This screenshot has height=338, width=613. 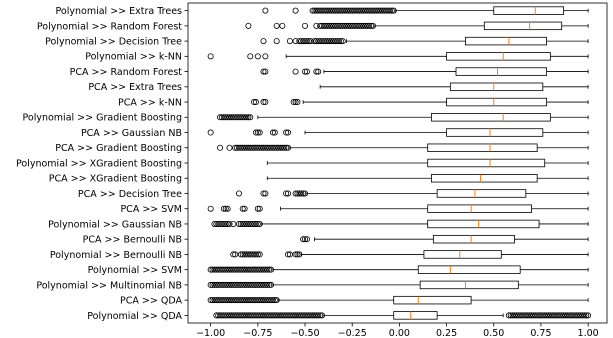 I want to click on x-tick-label: 0.50, so click(x=493, y=333).